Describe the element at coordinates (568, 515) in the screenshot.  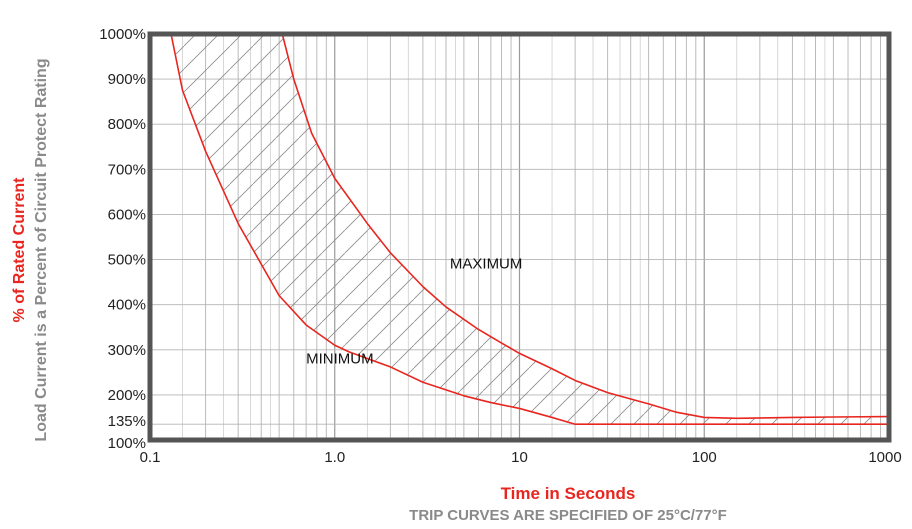
I see `chart-caption: TRIP CURVES ARE SPECIFIED OF 25°C/77°F` at that location.